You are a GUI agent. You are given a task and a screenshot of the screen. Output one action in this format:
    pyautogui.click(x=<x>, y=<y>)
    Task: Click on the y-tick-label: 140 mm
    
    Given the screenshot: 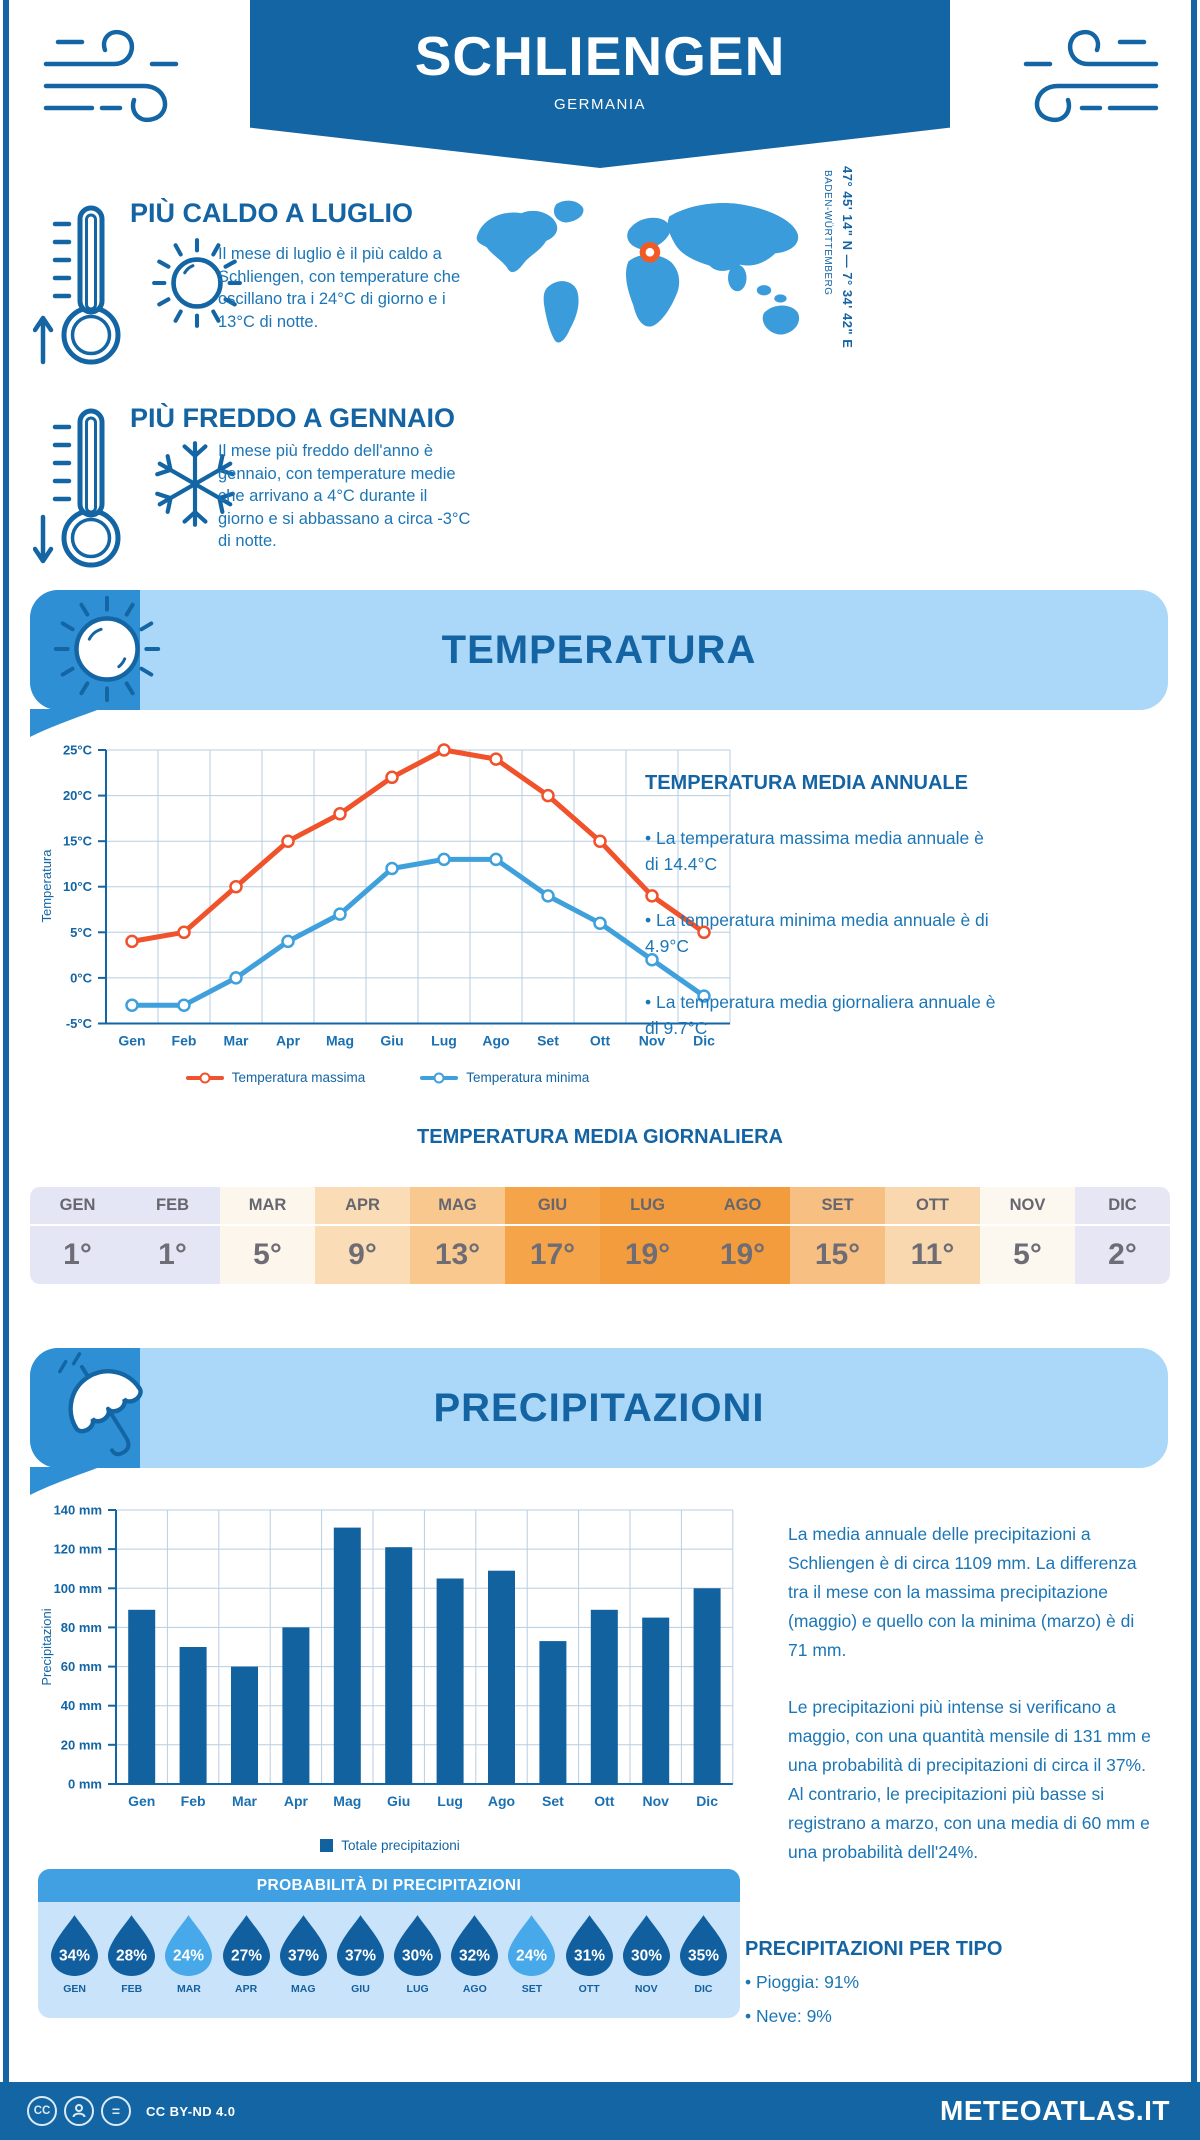 What is the action you would take?
    pyautogui.click(x=78, y=1510)
    